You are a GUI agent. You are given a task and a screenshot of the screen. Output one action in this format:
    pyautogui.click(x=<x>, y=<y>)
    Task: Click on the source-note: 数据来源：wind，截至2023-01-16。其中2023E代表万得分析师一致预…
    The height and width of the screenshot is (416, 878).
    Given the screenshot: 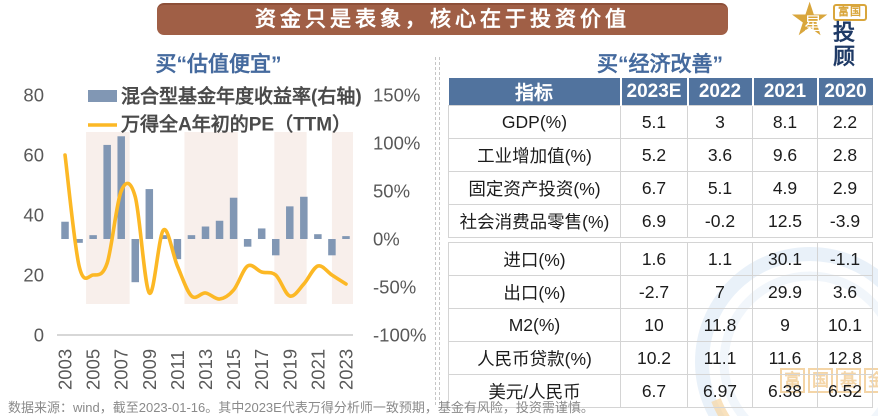 What is the action you would take?
    pyautogui.click(x=301, y=407)
    